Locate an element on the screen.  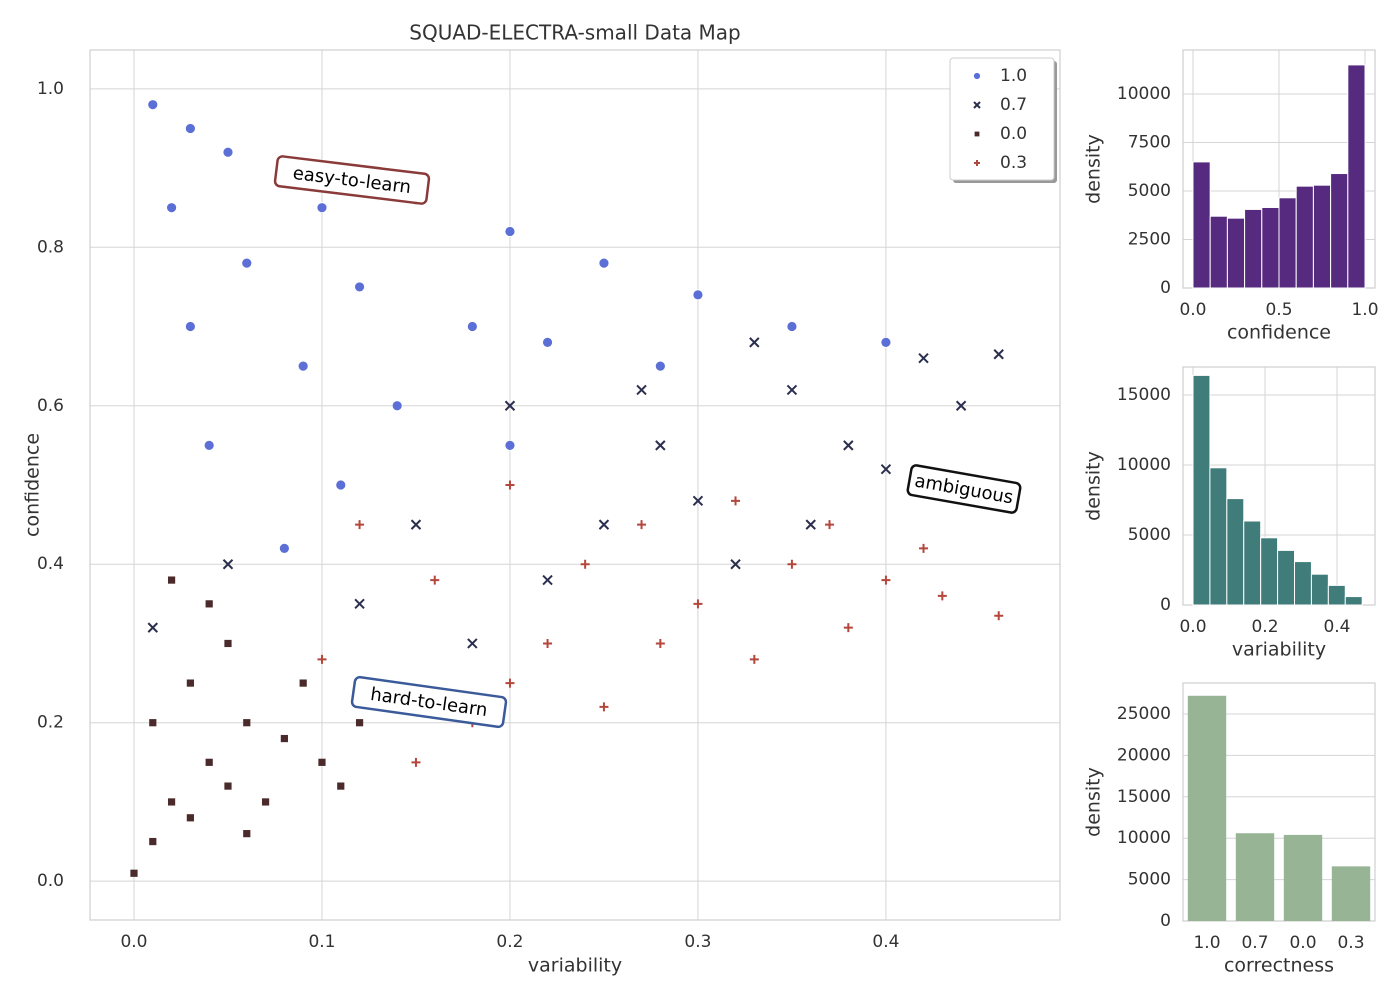
legend-label: 1.0 is located at coordinates (1013, 76).